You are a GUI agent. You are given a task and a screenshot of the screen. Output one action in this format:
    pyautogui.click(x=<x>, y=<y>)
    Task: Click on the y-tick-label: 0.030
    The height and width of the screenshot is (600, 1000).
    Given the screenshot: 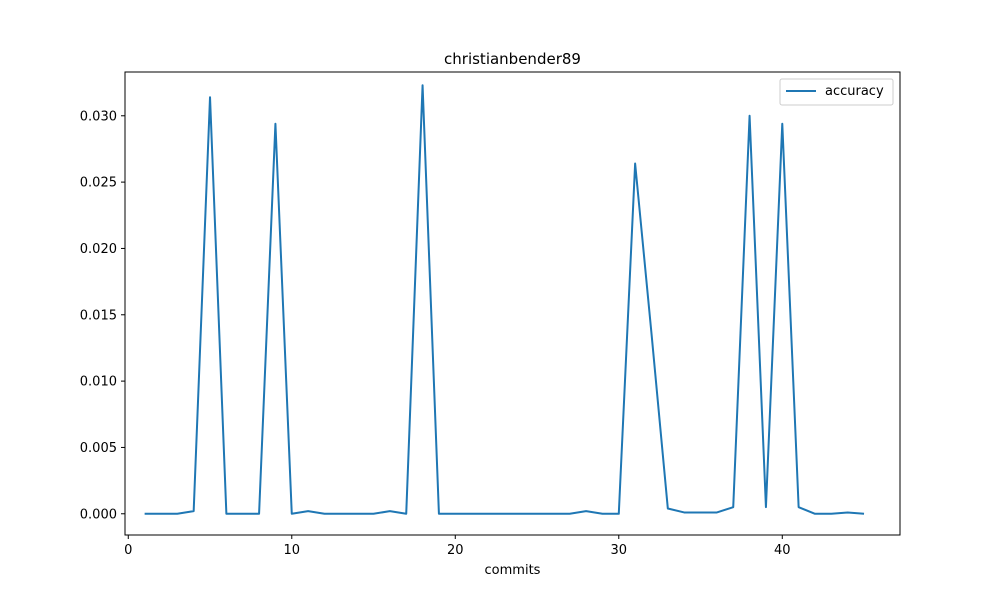 What is the action you would take?
    pyautogui.click(x=98, y=116)
    